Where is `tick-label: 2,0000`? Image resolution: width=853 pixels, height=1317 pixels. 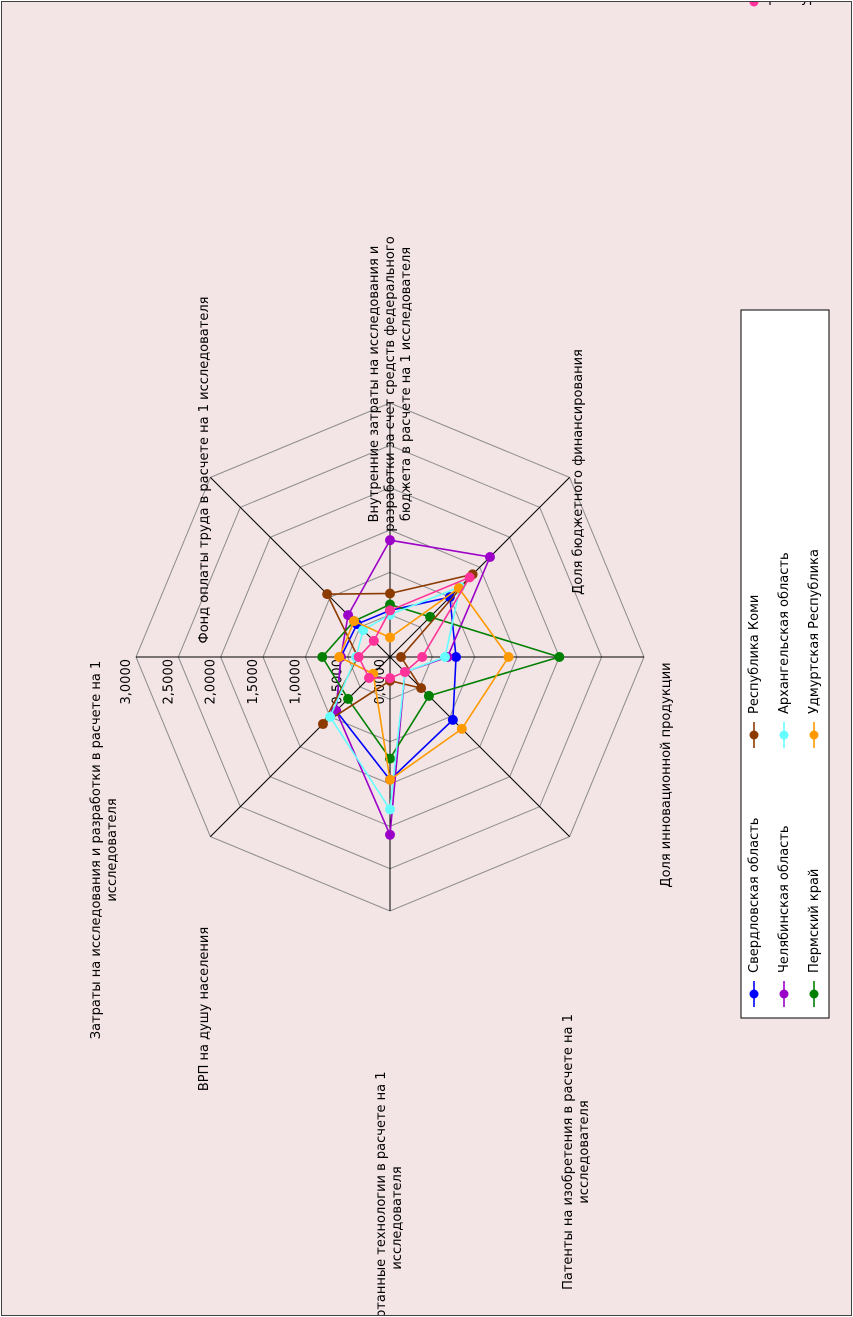
tick-label: 2,0000 is located at coordinates (211, 682).